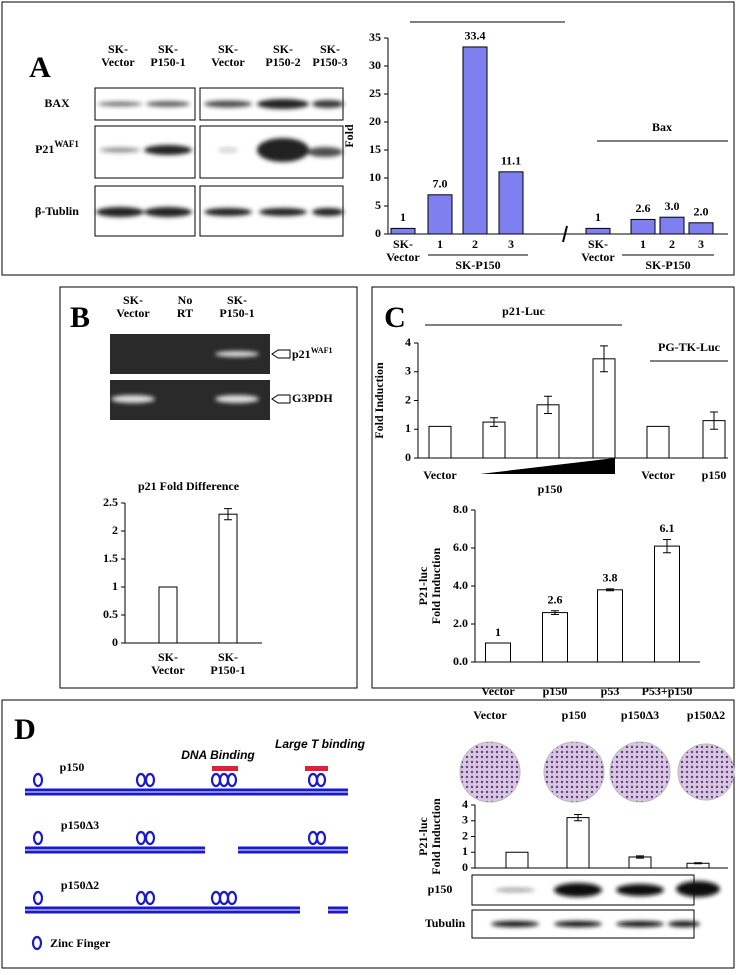 The image size is (736, 975). Describe the element at coordinates (610, 578) in the screenshot. I see `value-label: 3.8` at that location.